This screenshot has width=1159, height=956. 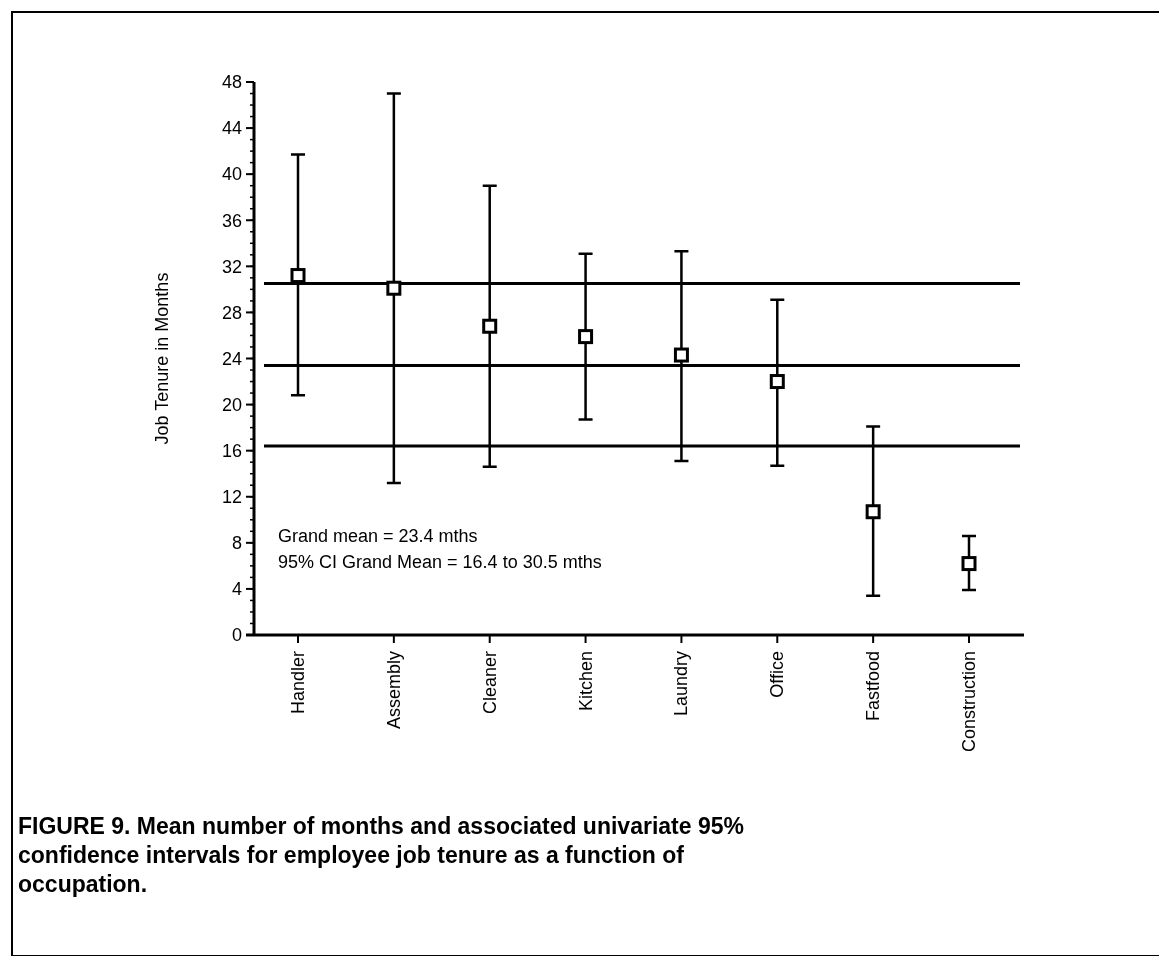 What do you see at coordinates (162, 358) in the screenshot?
I see `y-axis-title: Job Tenure in Months` at bounding box center [162, 358].